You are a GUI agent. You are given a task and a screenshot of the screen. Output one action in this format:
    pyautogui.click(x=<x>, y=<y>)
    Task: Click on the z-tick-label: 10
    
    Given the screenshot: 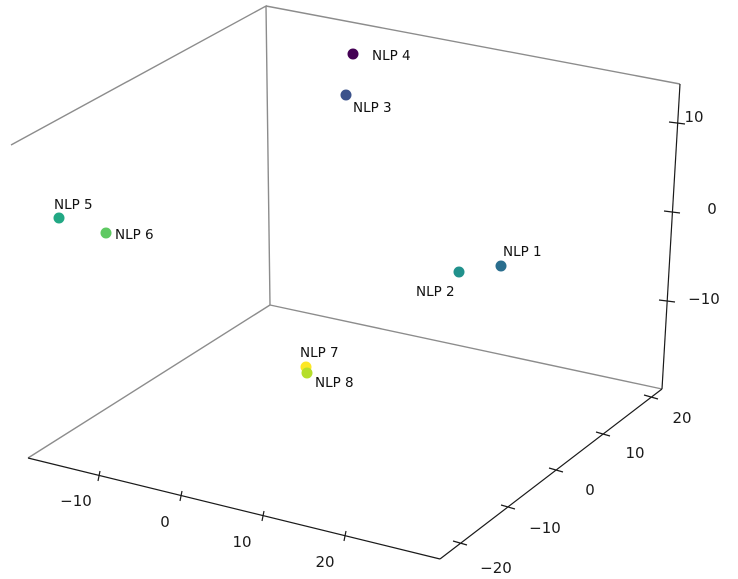 What is the action you would take?
    pyautogui.click(x=693, y=117)
    